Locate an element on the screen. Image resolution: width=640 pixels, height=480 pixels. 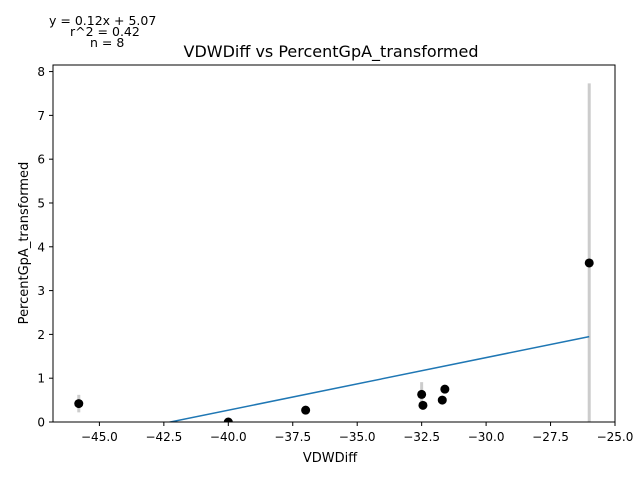
x-tick-label: −27.5 is located at coordinates (550, 437).